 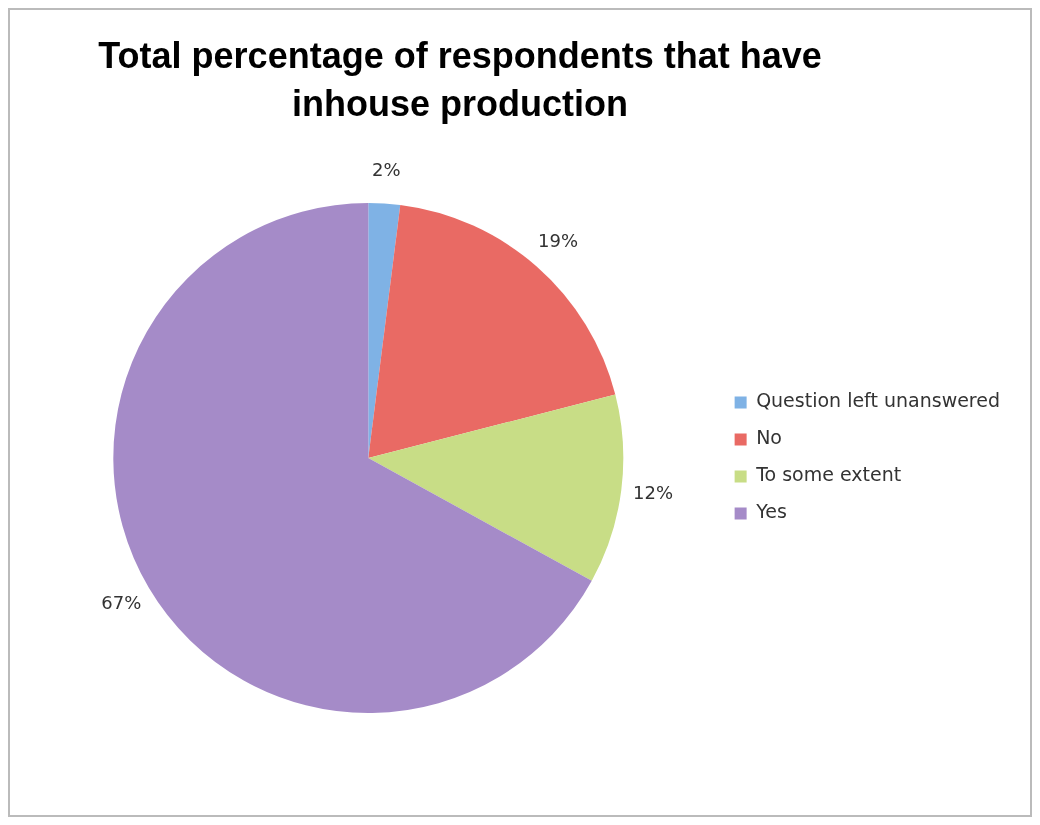 What do you see at coordinates (558, 241) in the screenshot?
I see `data-label: 19%` at bounding box center [558, 241].